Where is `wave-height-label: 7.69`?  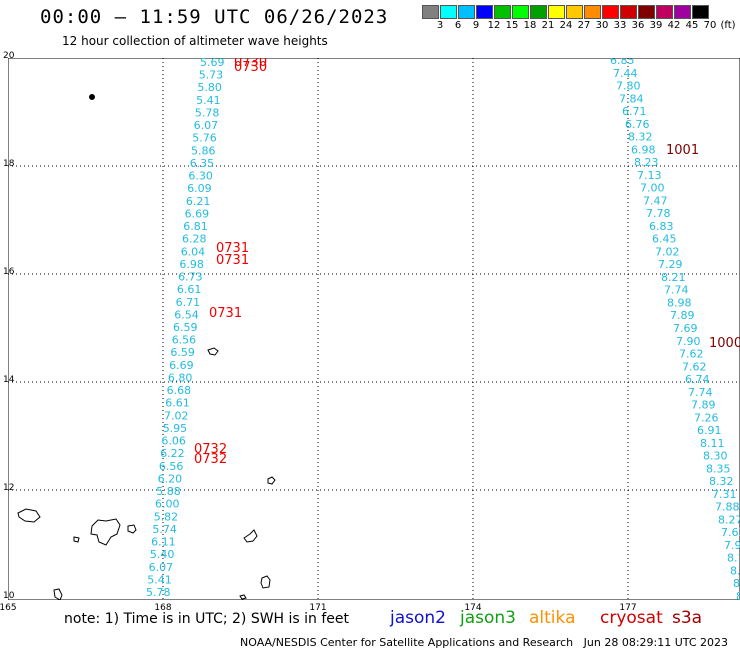
wave-height-label: 7.69 is located at coordinates (685, 328).